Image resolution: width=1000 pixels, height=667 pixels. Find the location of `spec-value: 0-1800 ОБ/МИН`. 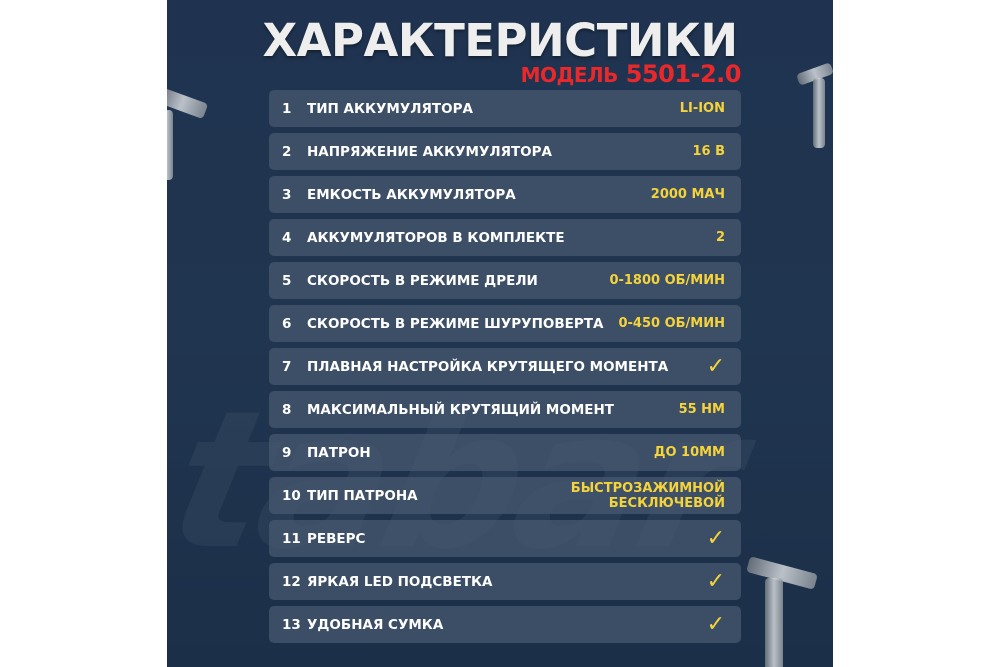

spec-value: 0-1800 ОБ/МИН is located at coordinates (675, 280).